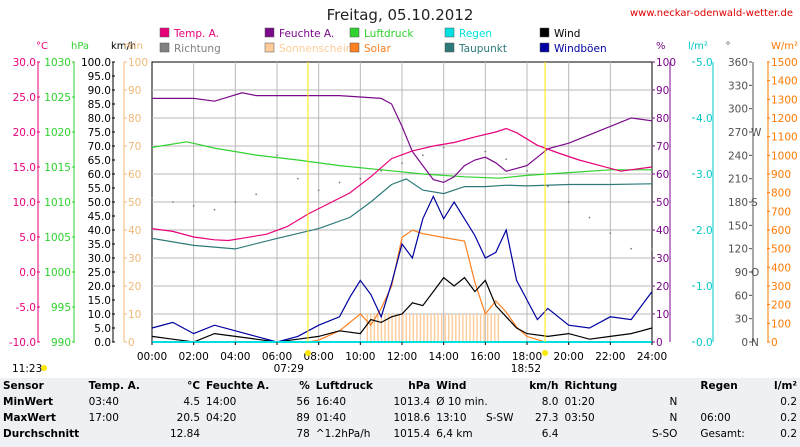 The image size is (800, 447). What do you see at coordinates (591, 386) in the screenshot?
I see `stats-header: Richtung` at bounding box center [591, 386].